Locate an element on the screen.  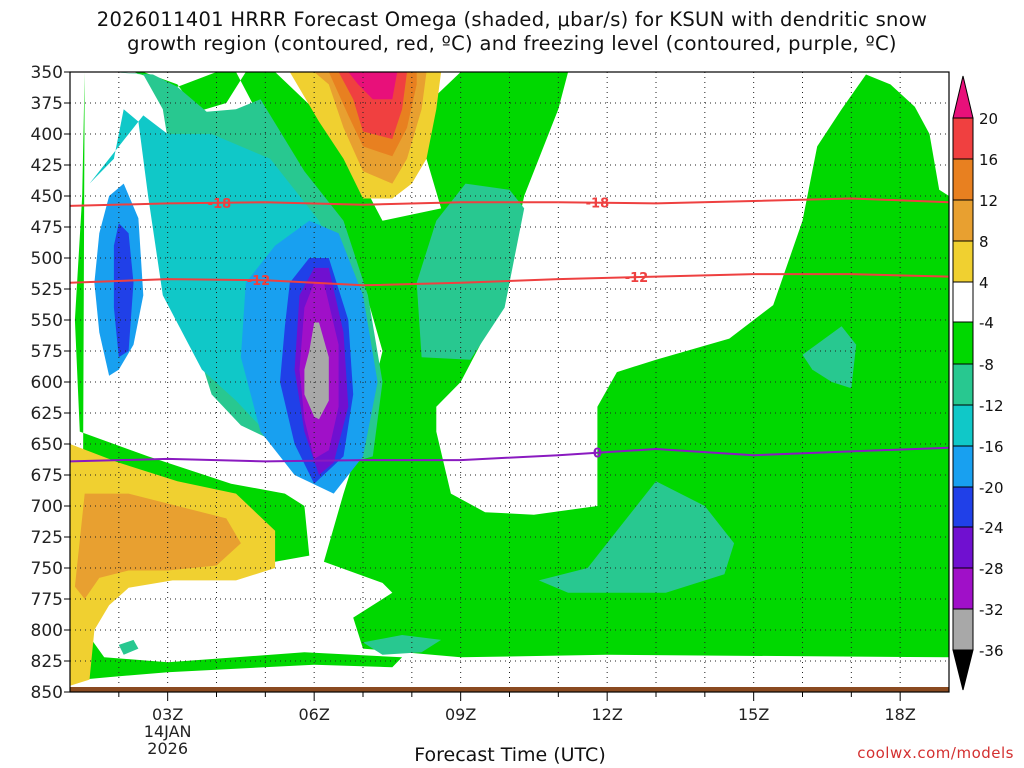
contour--18 is located at coordinates (509, 202).